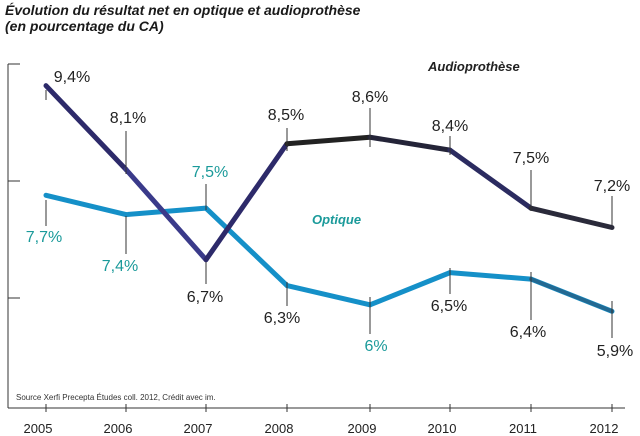 This screenshot has width=640, height=436. Describe the element at coordinates (362, 428) in the screenshot. I see `x-tick-label-2009: 2009` at that location.